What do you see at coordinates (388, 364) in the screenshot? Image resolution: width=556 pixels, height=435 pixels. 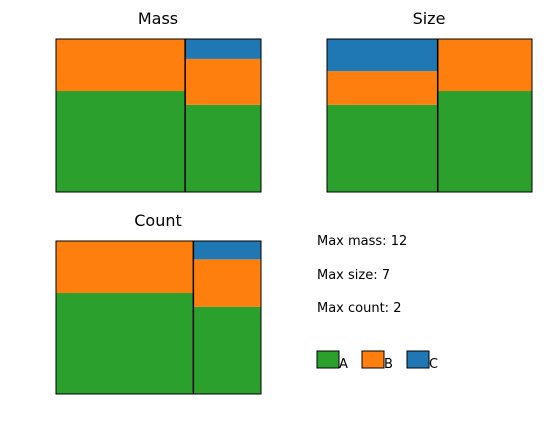 I see `legend-label-b: B` at bounding box center [388, 364].